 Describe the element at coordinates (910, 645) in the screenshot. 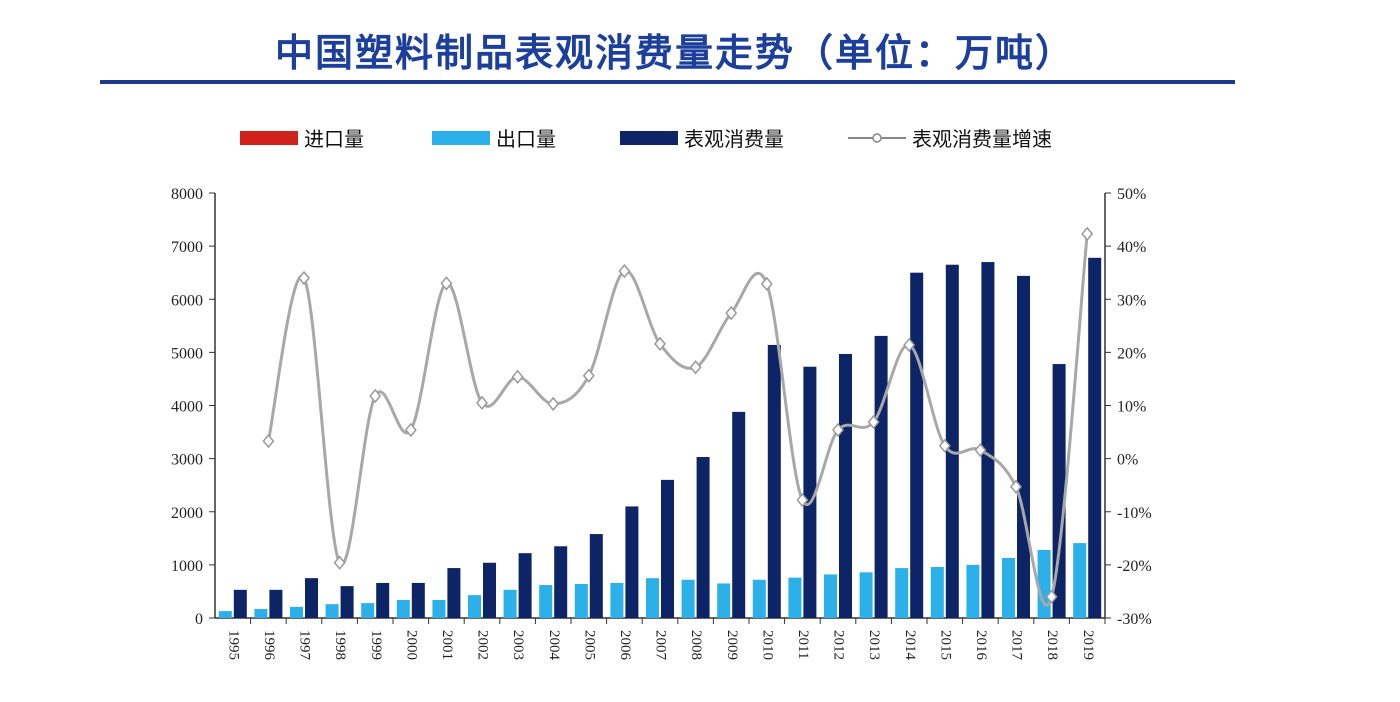

I see `x-tick-label: 2014` at that location.